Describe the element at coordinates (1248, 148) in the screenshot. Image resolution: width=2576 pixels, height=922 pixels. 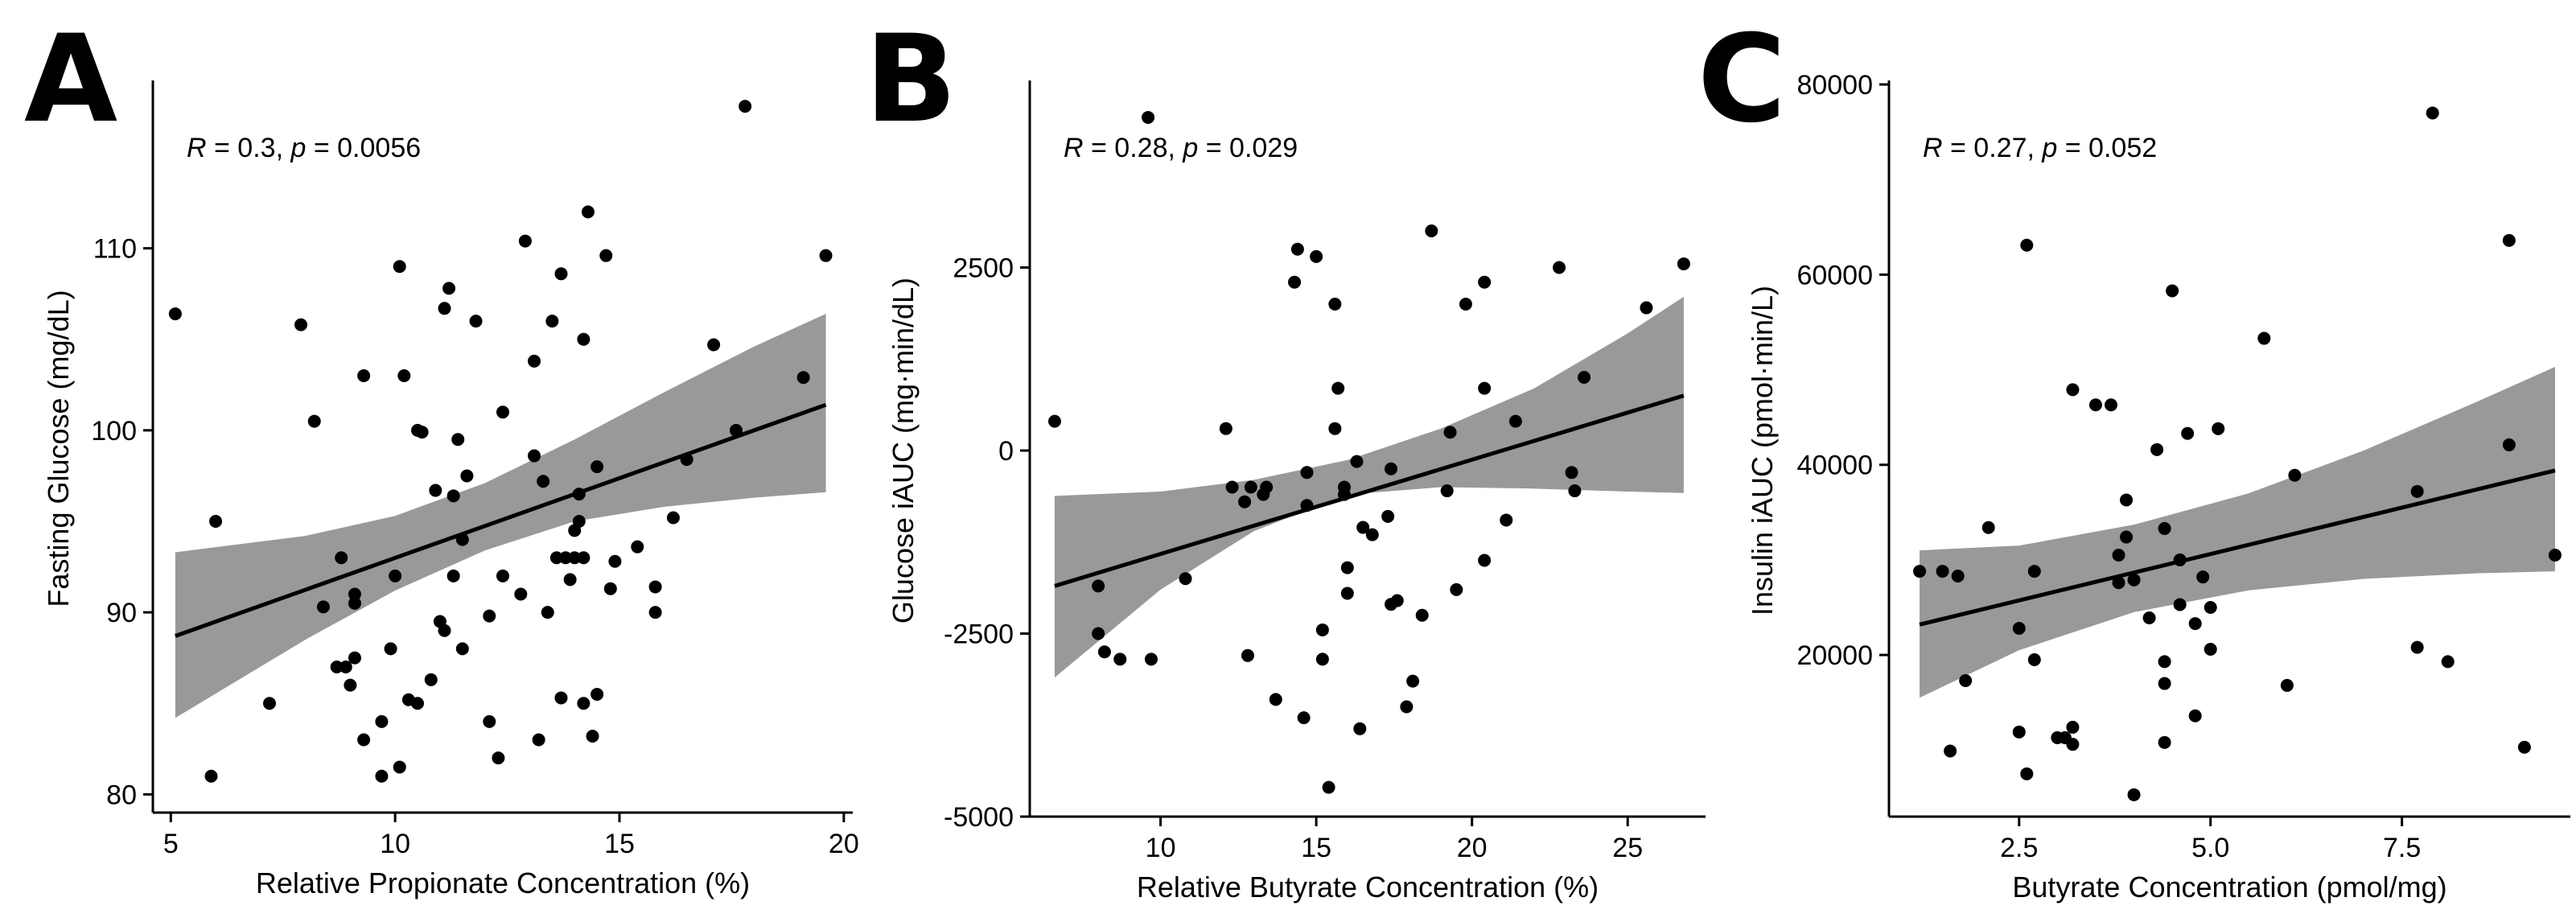
I see `stat-value: = 0.029` at that location.